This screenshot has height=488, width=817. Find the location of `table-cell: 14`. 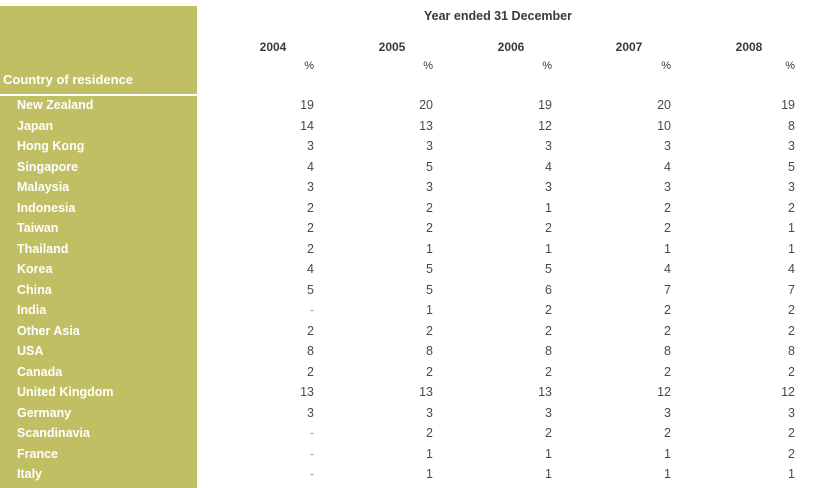

table-cell: 14 is located at coordinates (307, 126).